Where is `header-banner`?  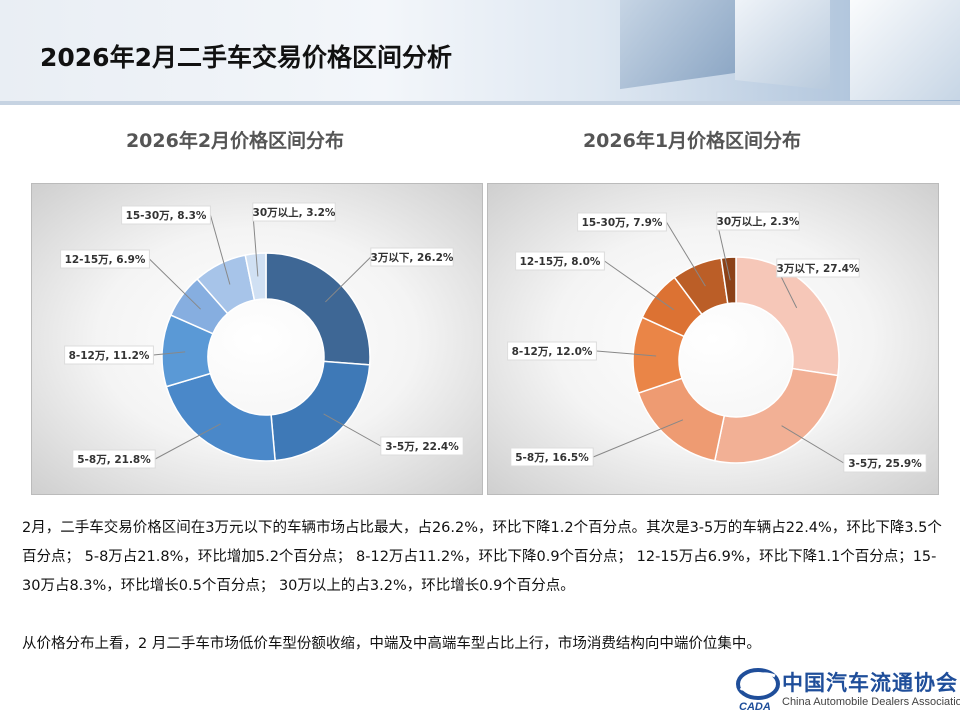
header-banner is located at coordinates (480, 52).